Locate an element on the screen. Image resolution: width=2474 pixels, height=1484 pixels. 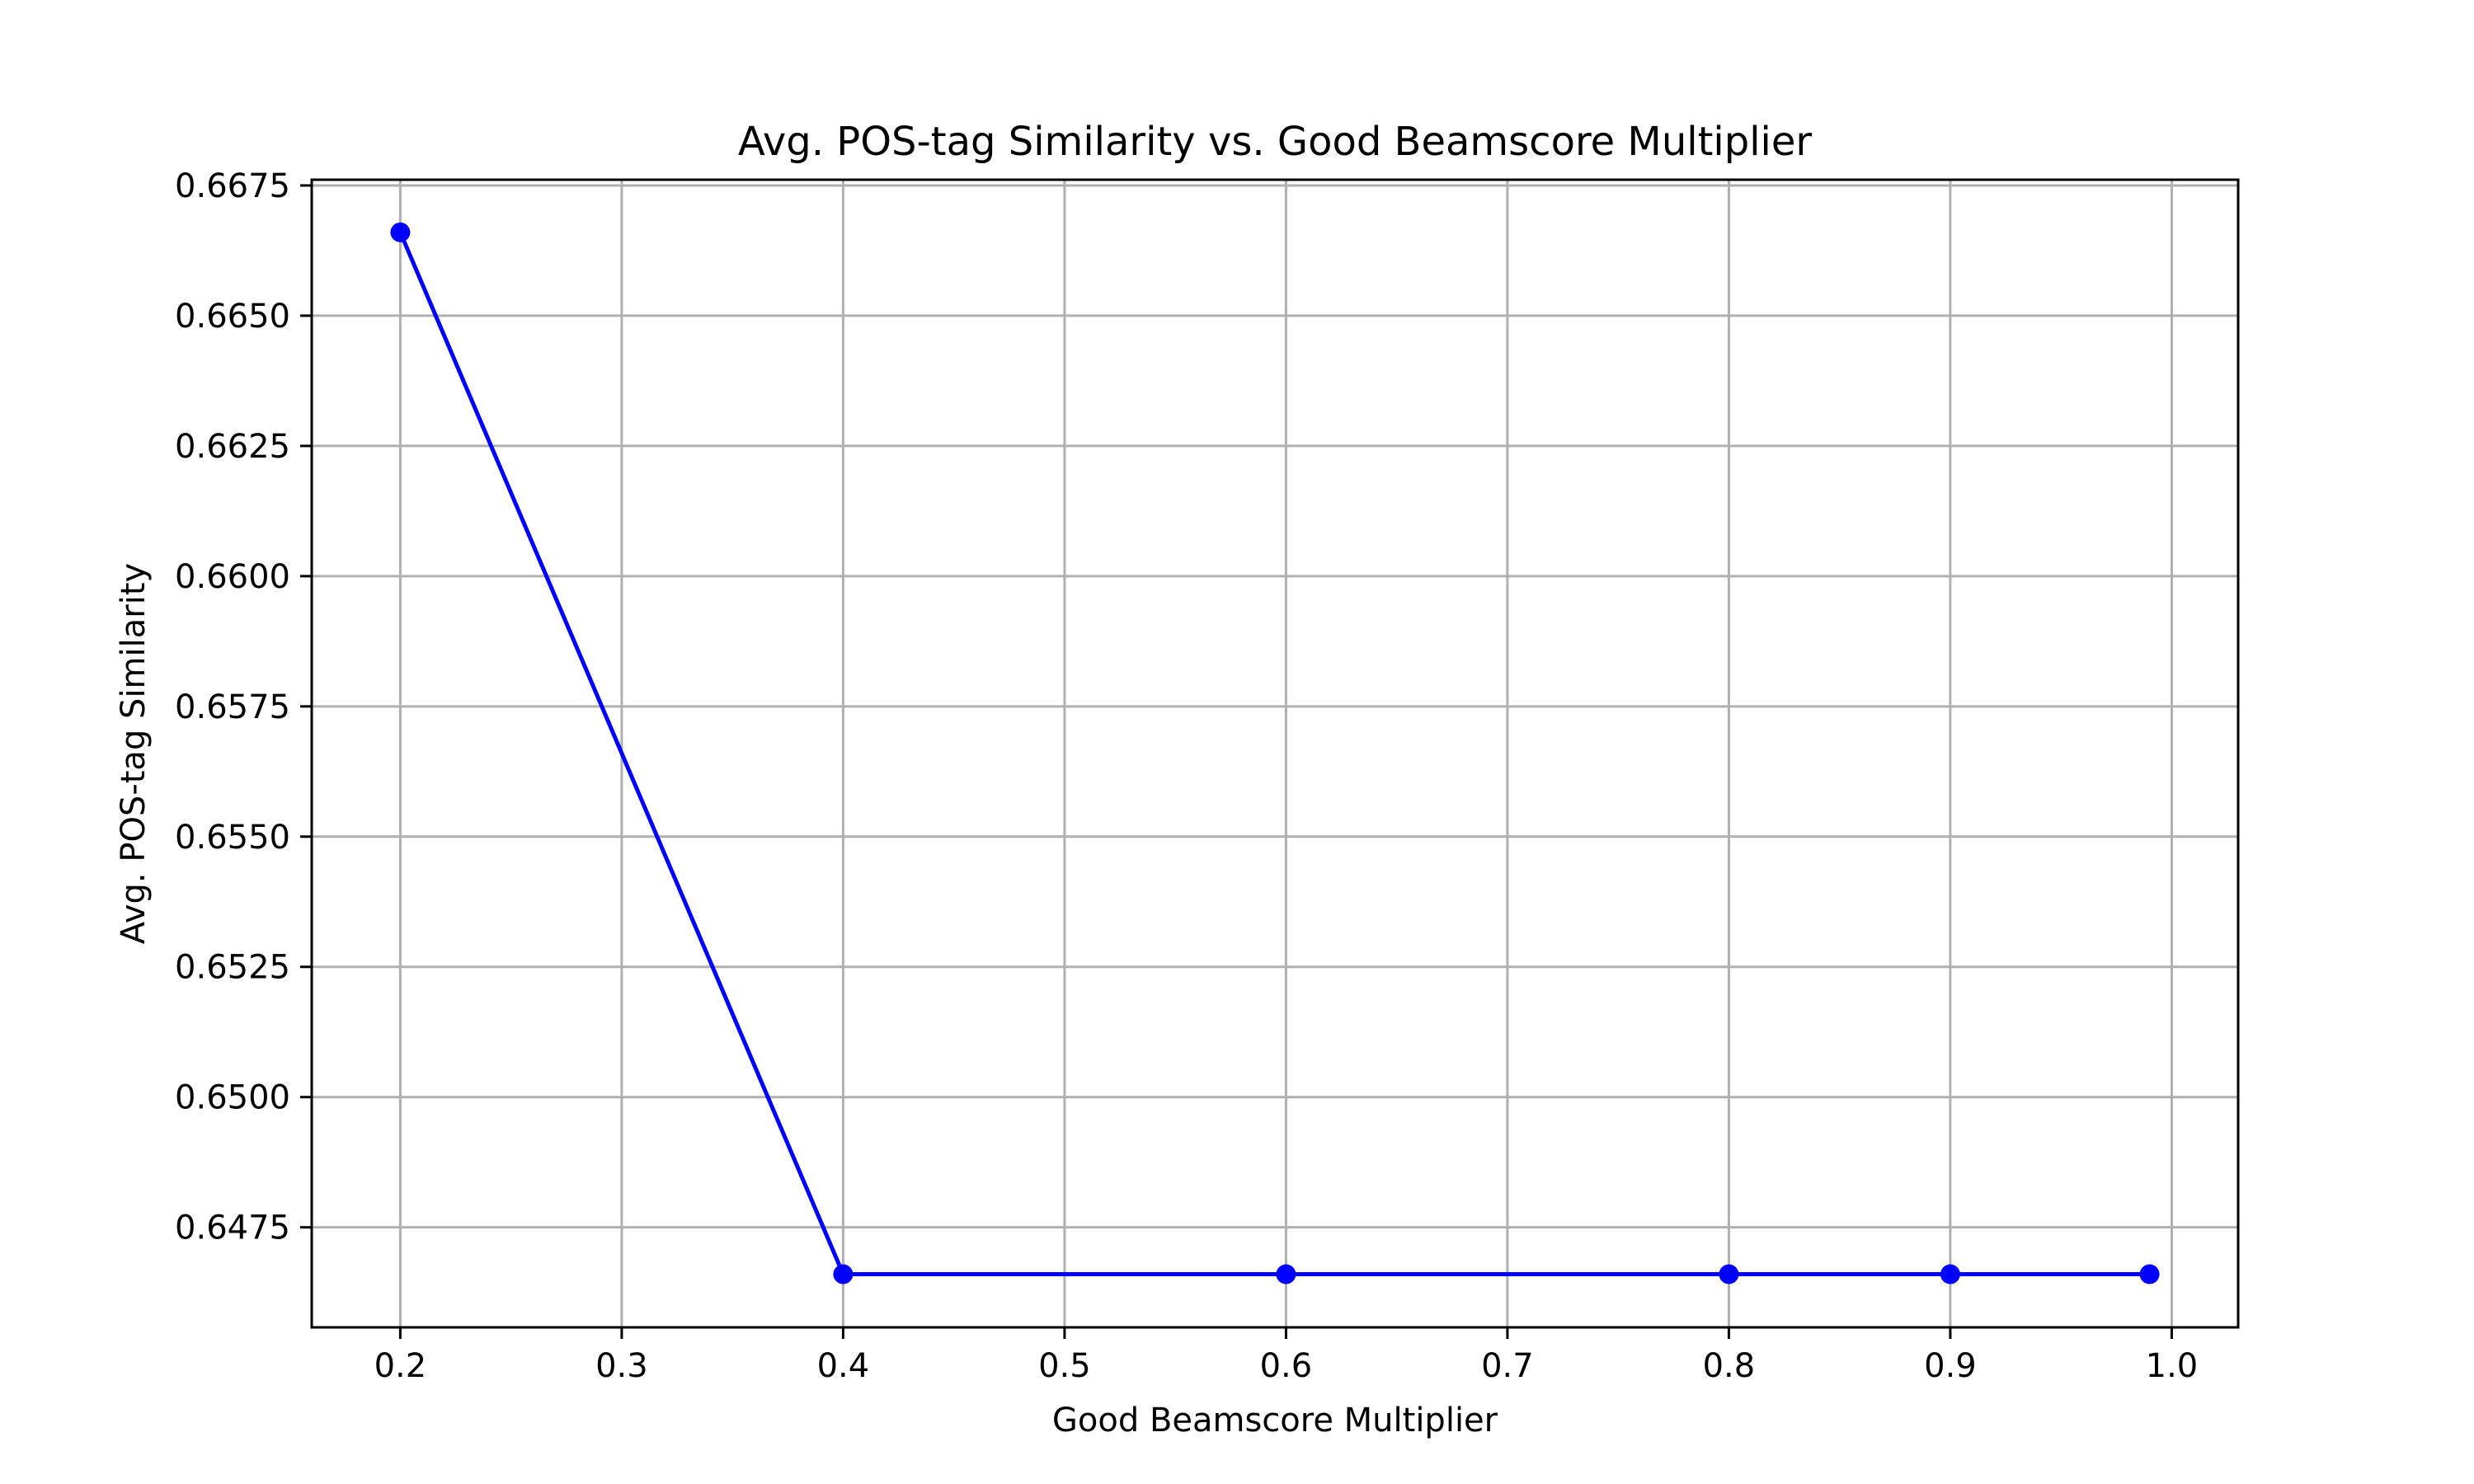
y-axis-label: Avg. POS-tag Similarity is located at coordinates (134, 753).